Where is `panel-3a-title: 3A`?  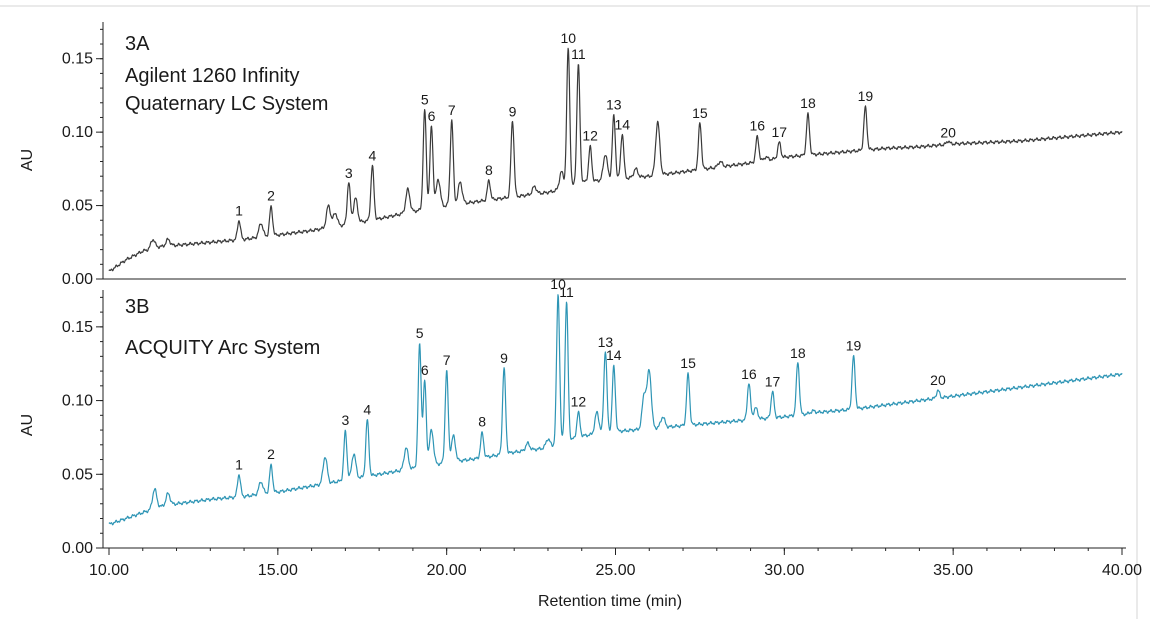
panel-3a-title: 3A is located at coordinates (137, 44).